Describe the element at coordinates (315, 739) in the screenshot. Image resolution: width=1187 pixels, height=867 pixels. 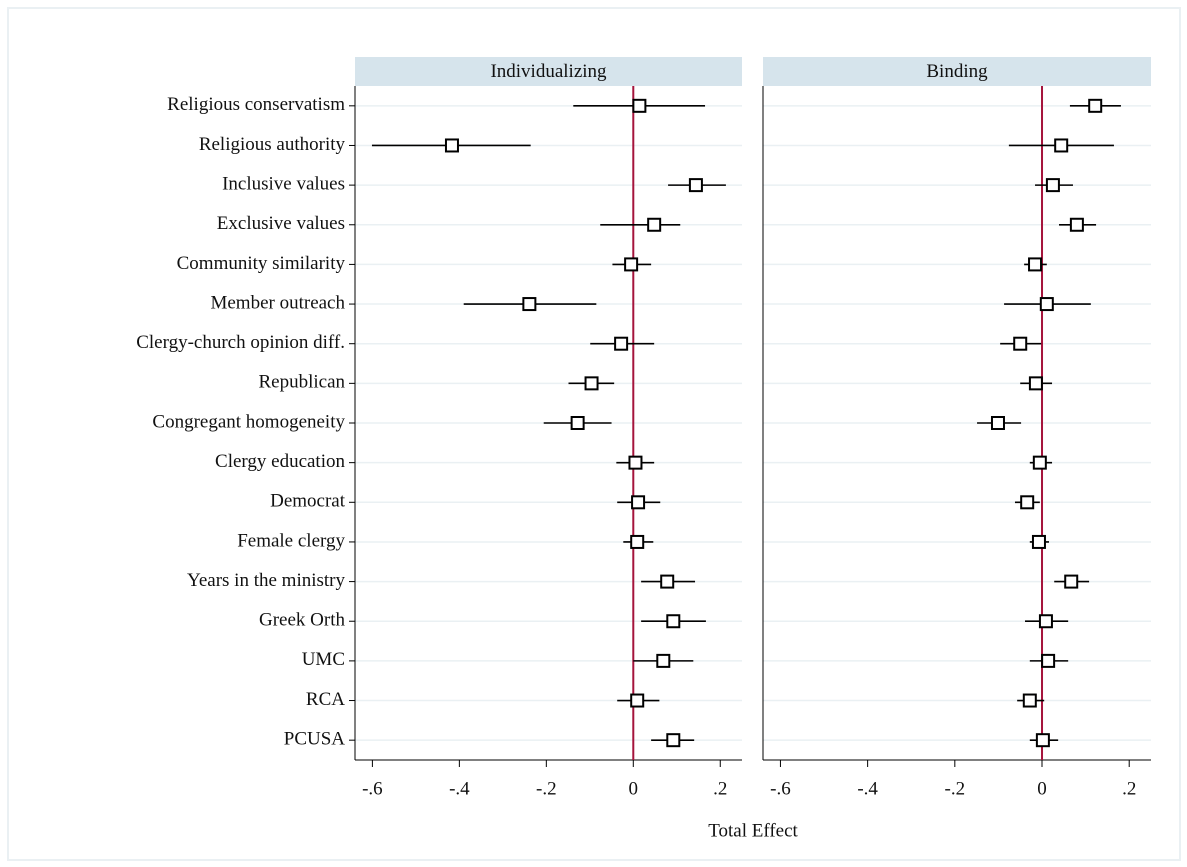
I see `y-tick-label: PCUSA` at that location.